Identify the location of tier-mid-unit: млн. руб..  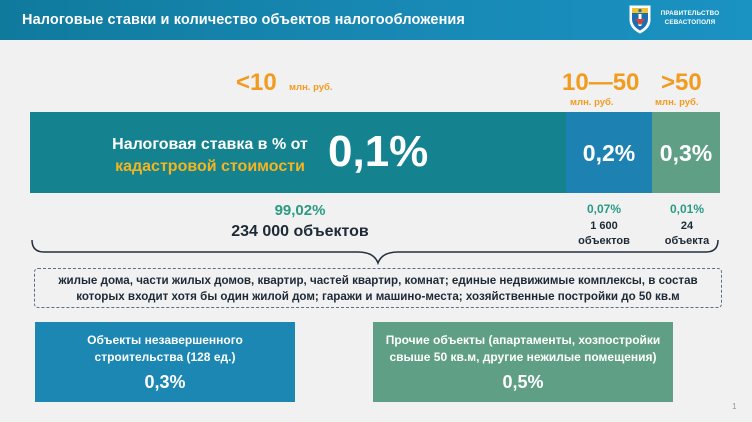
(592, 102).